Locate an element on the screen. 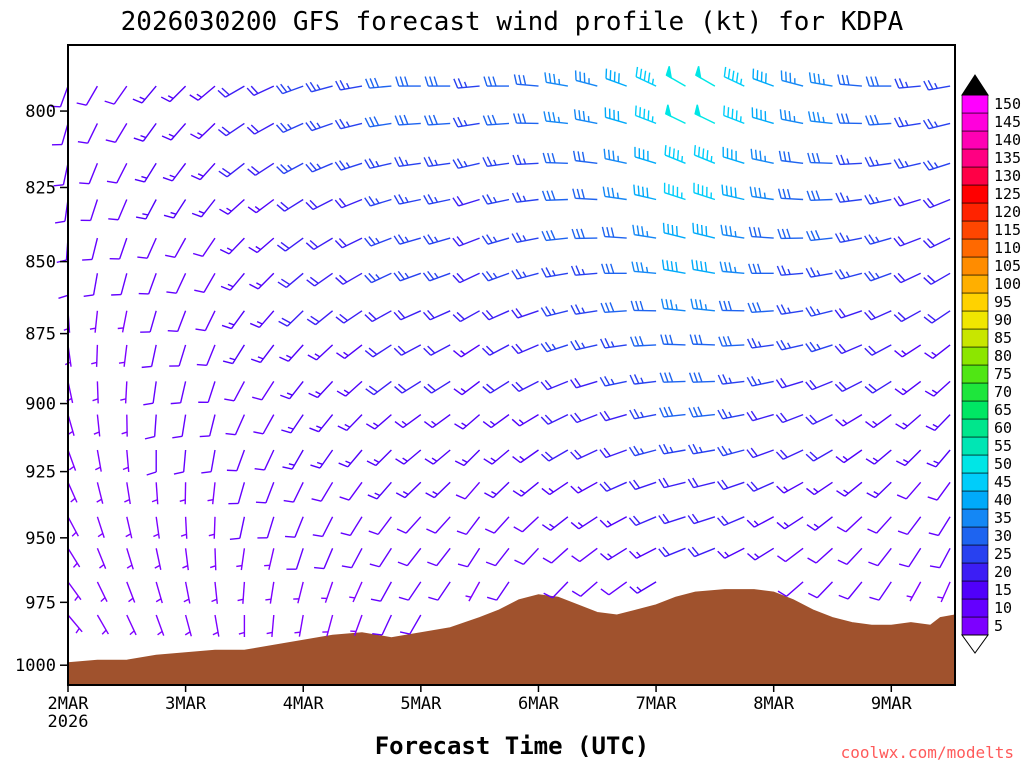 This screenshot has height=768, width=1024. colorbar-label: 115 is located at coordinates (1007, 230).